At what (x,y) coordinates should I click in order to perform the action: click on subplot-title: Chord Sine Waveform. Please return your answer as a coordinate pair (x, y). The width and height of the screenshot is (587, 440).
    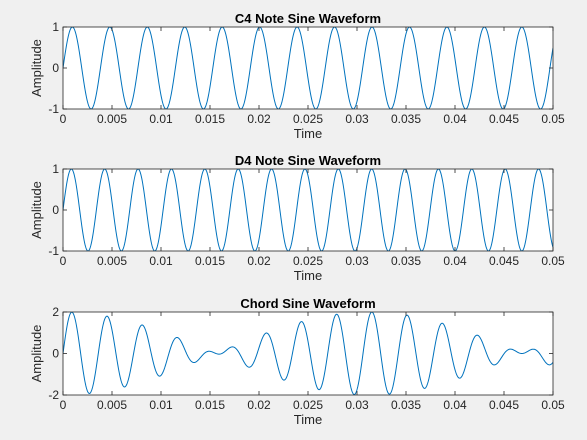
    Looking at the image, I should click on (307, 303).